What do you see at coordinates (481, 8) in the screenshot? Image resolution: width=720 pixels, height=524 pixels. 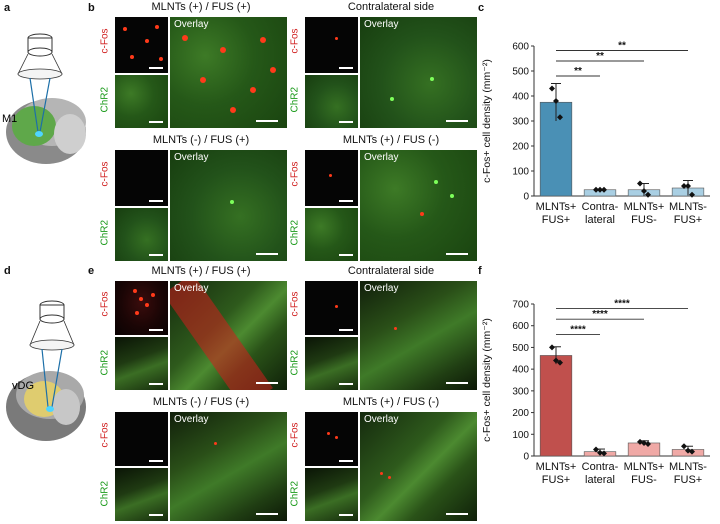 I see `panel-label-c: c` at bounding box center [481, 8].